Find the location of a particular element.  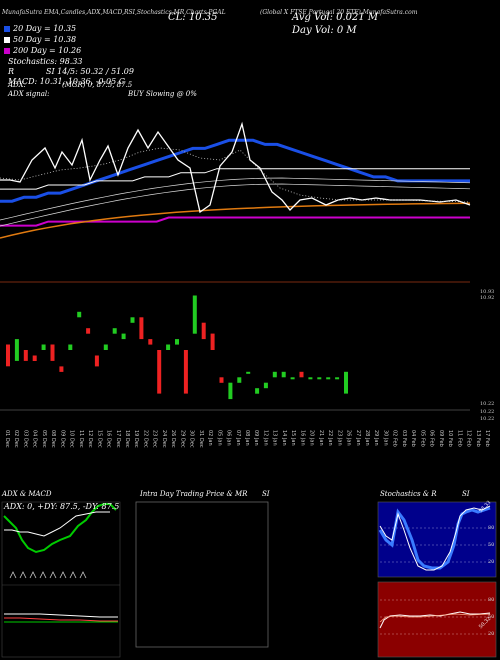

ema20-swatch is located at coordinates (7, 29).